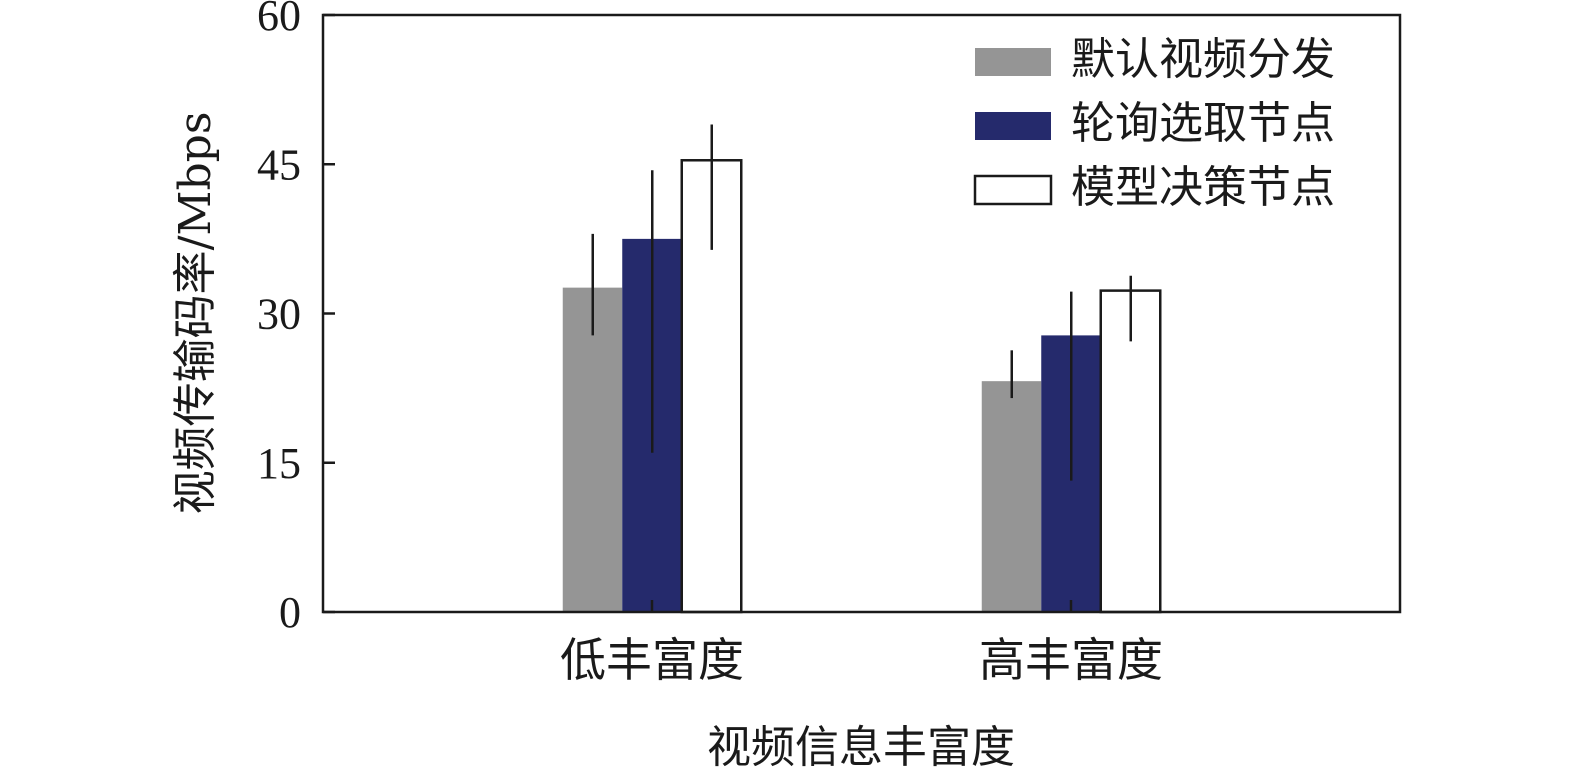  I want to click on y-ticks-layer: 0 15 30 45 60, so click(296, 318).